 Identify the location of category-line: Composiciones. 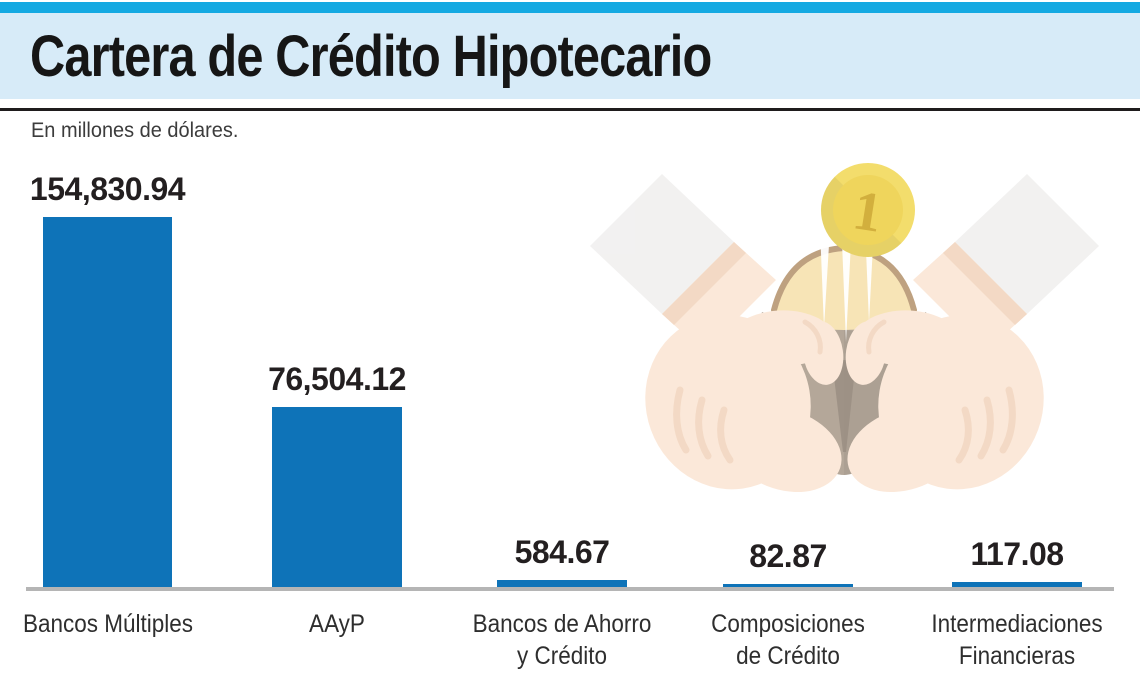
(788, 624).